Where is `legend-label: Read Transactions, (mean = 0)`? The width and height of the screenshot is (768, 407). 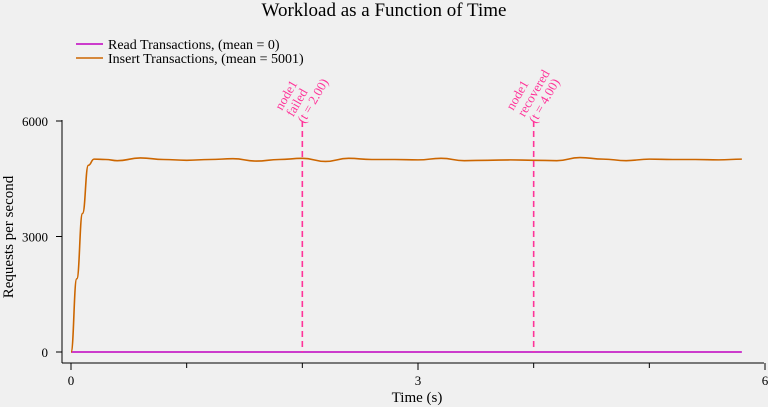
legend-label: Read Transactions, (mean = 0) is located at coordinates (194, 45).